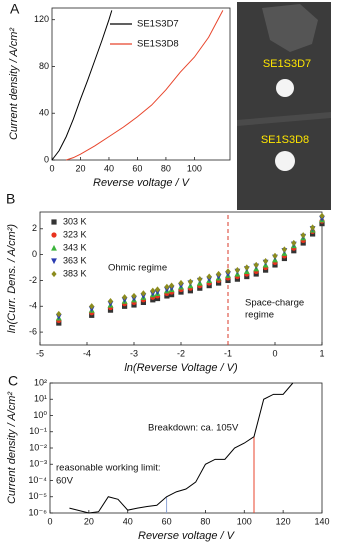  Describe the element at coordinates (40, 353) in the screenshot. I see `x-tick-label: -5` at that location.